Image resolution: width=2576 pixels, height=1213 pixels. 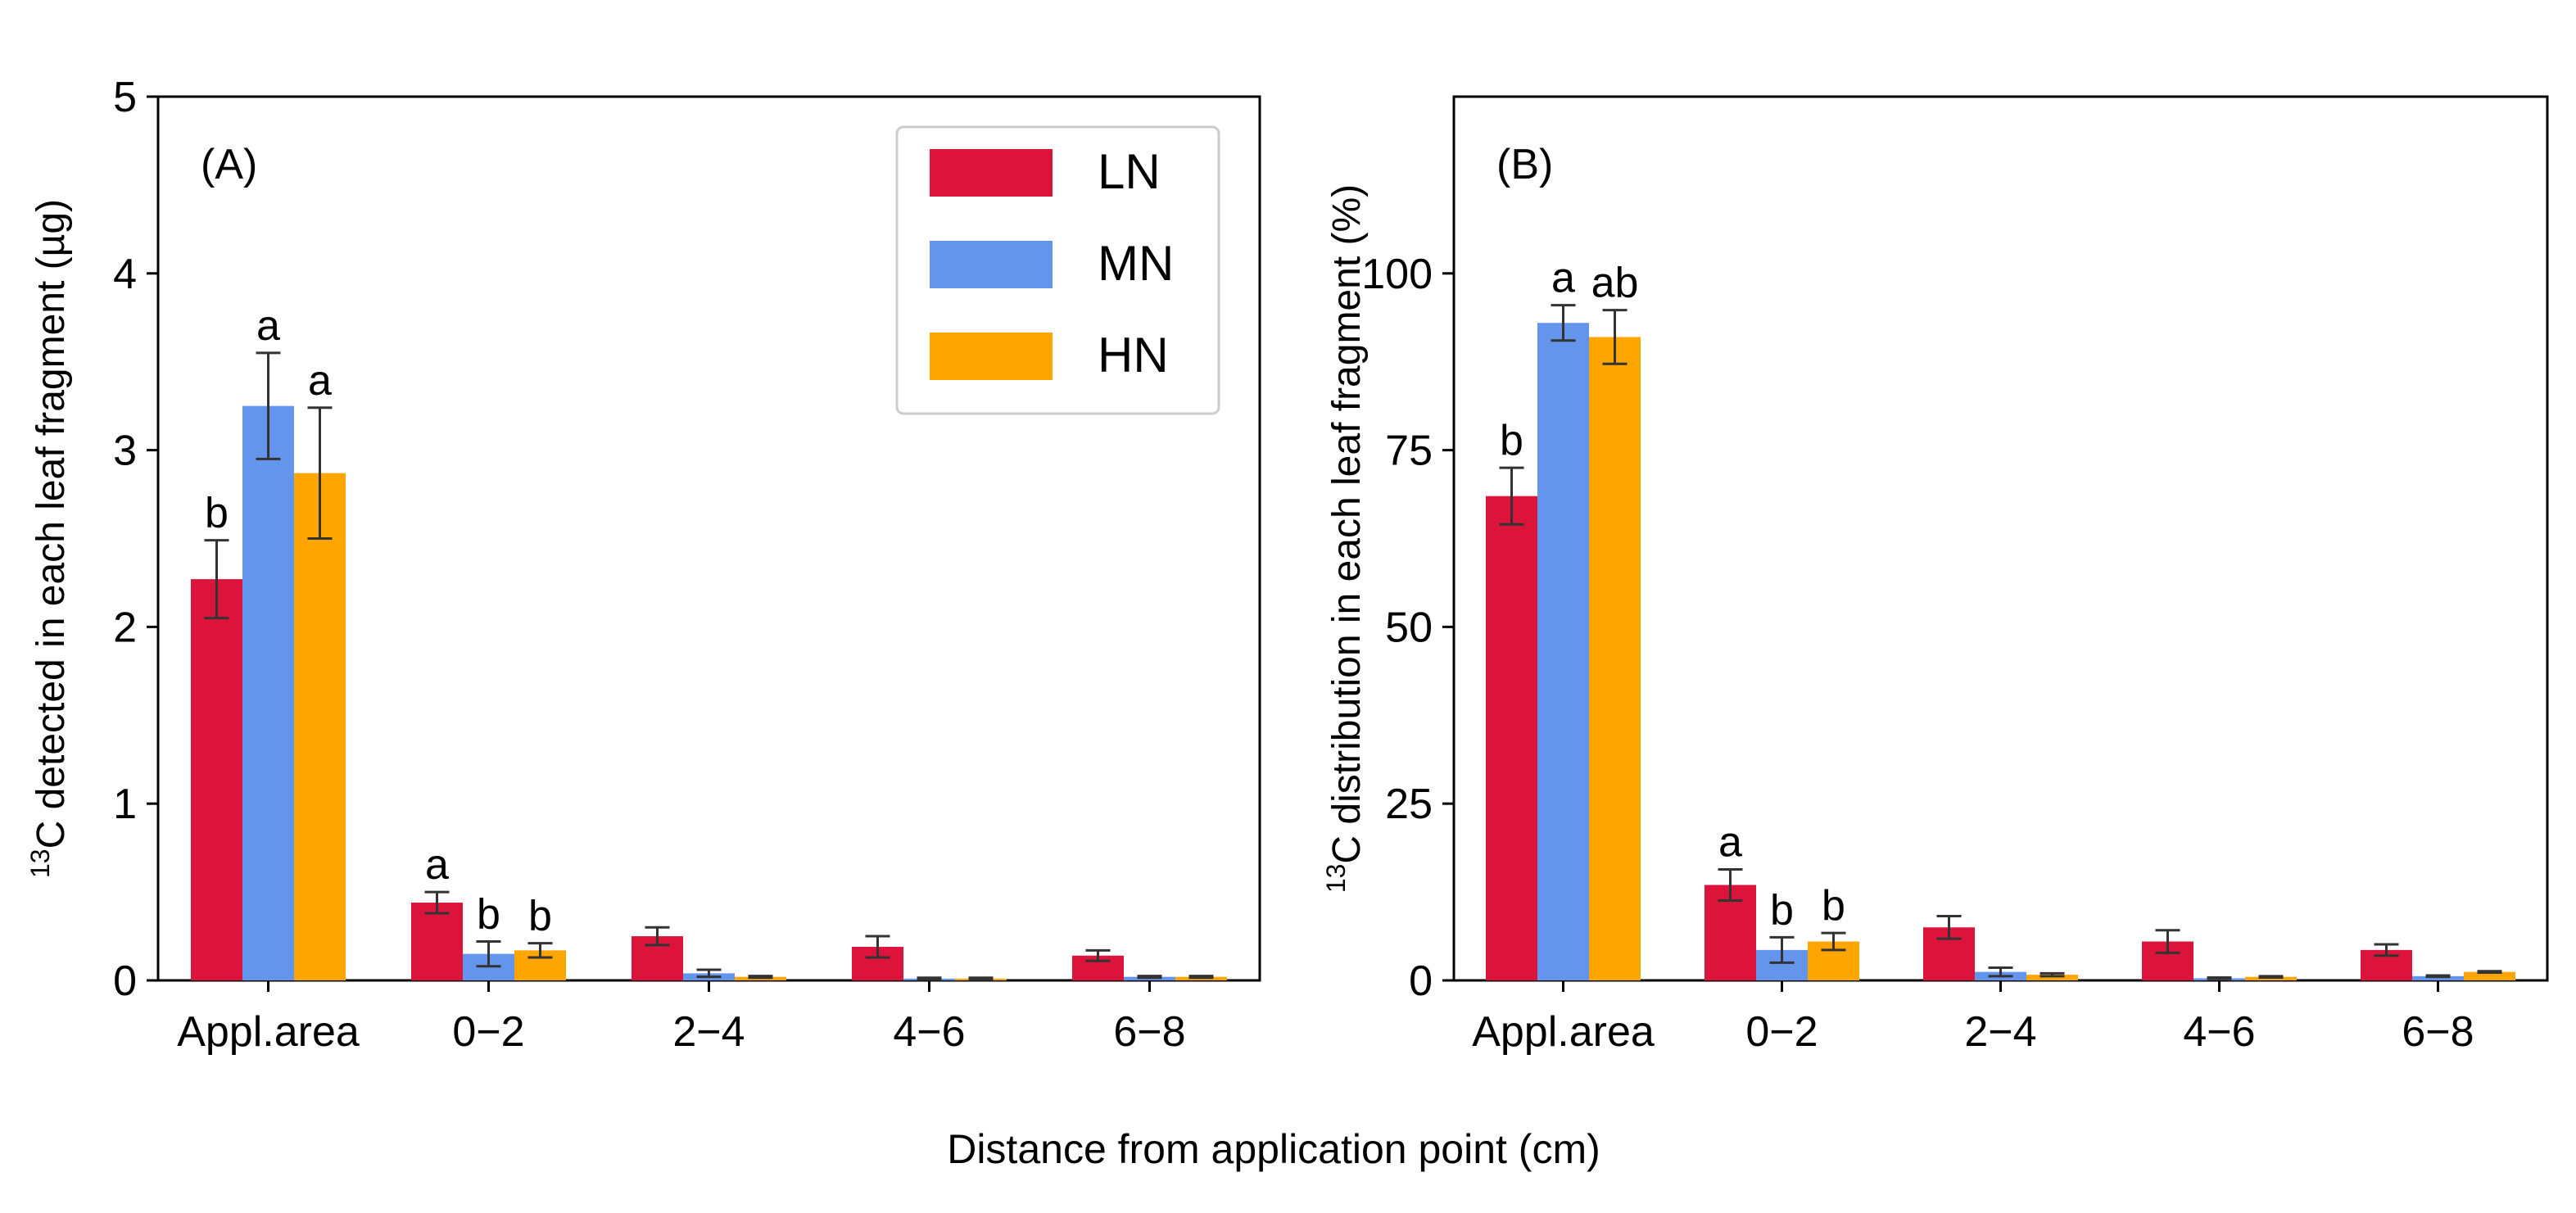 I want to click on y-tick-label: 1, so click(x=125, y=804).